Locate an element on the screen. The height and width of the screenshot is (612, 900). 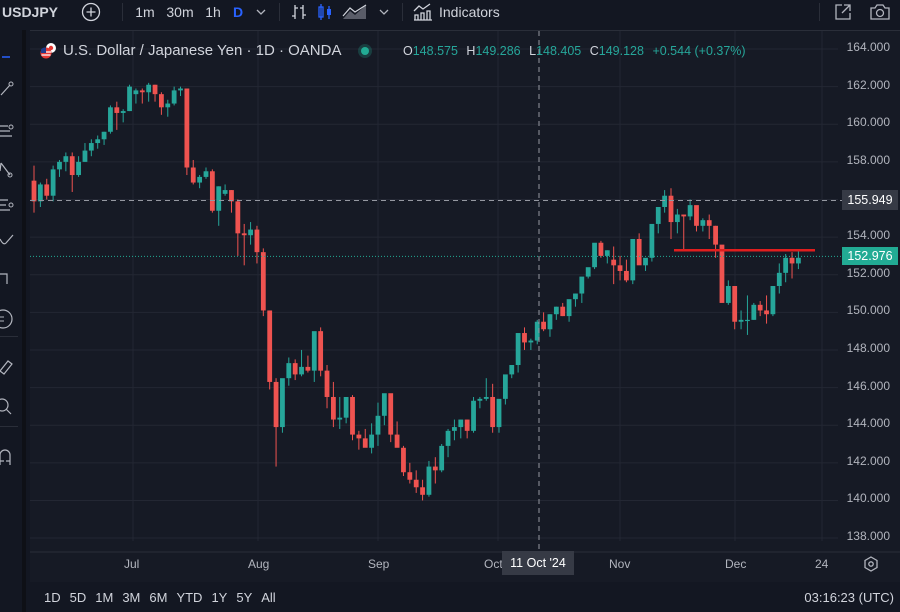
symbol-search-button: USDJPY is located at coordinates (33, 12).